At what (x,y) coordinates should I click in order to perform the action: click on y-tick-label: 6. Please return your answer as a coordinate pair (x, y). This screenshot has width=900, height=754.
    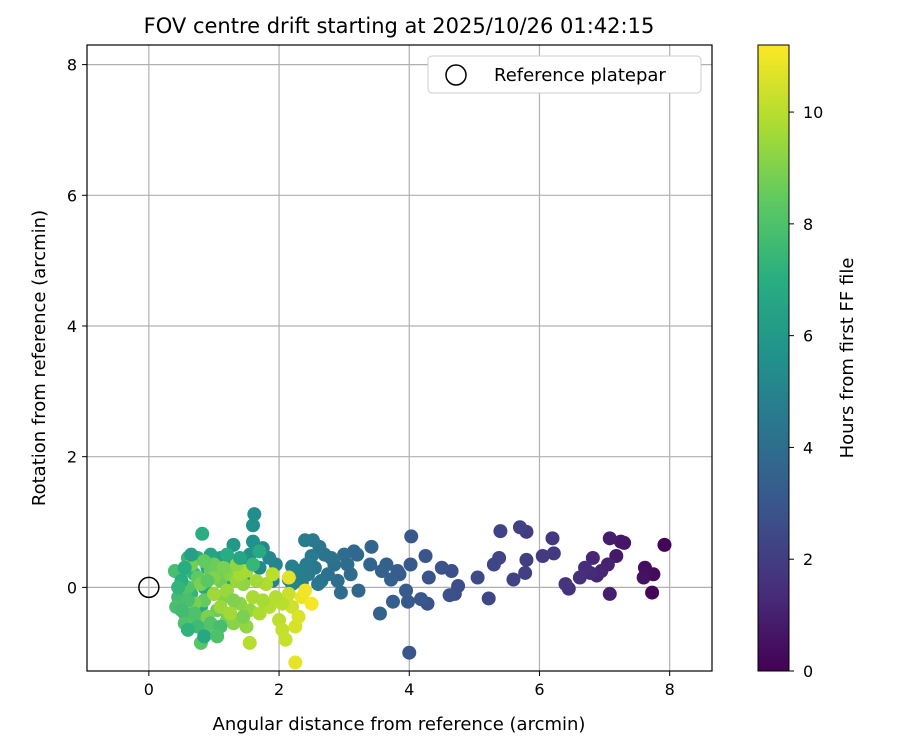
    Looking at the image, I should click on (72, 195).